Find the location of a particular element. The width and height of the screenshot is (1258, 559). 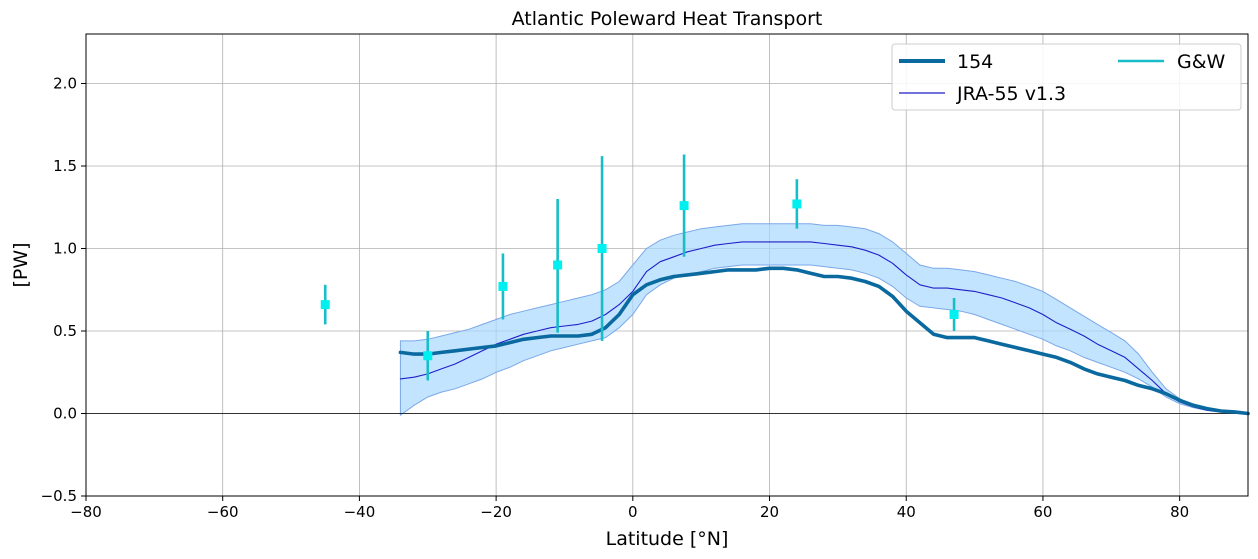

chart-title: Atlantic Poleward Heat Transport is located at coordinates (667, 19).